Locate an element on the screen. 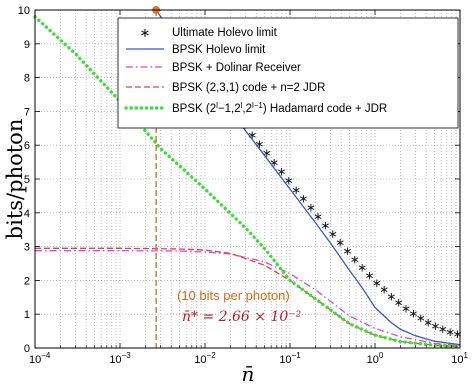 Image resolution: width=474 pixels, height=385 pixels. x-axis-label: n̄ is located at coordinates (248, 373).